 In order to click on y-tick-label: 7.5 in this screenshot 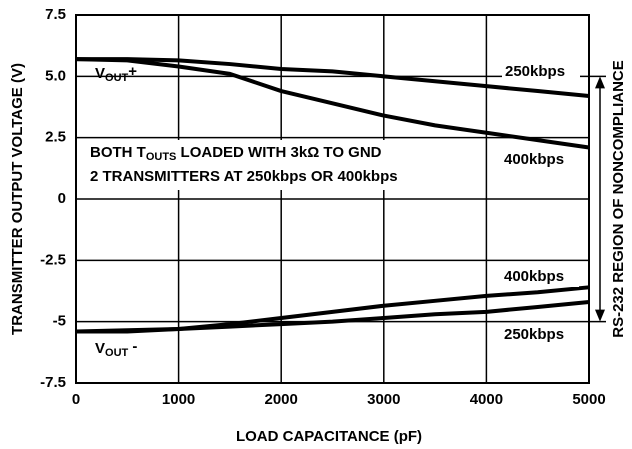, I will do `click(55, 14)`.